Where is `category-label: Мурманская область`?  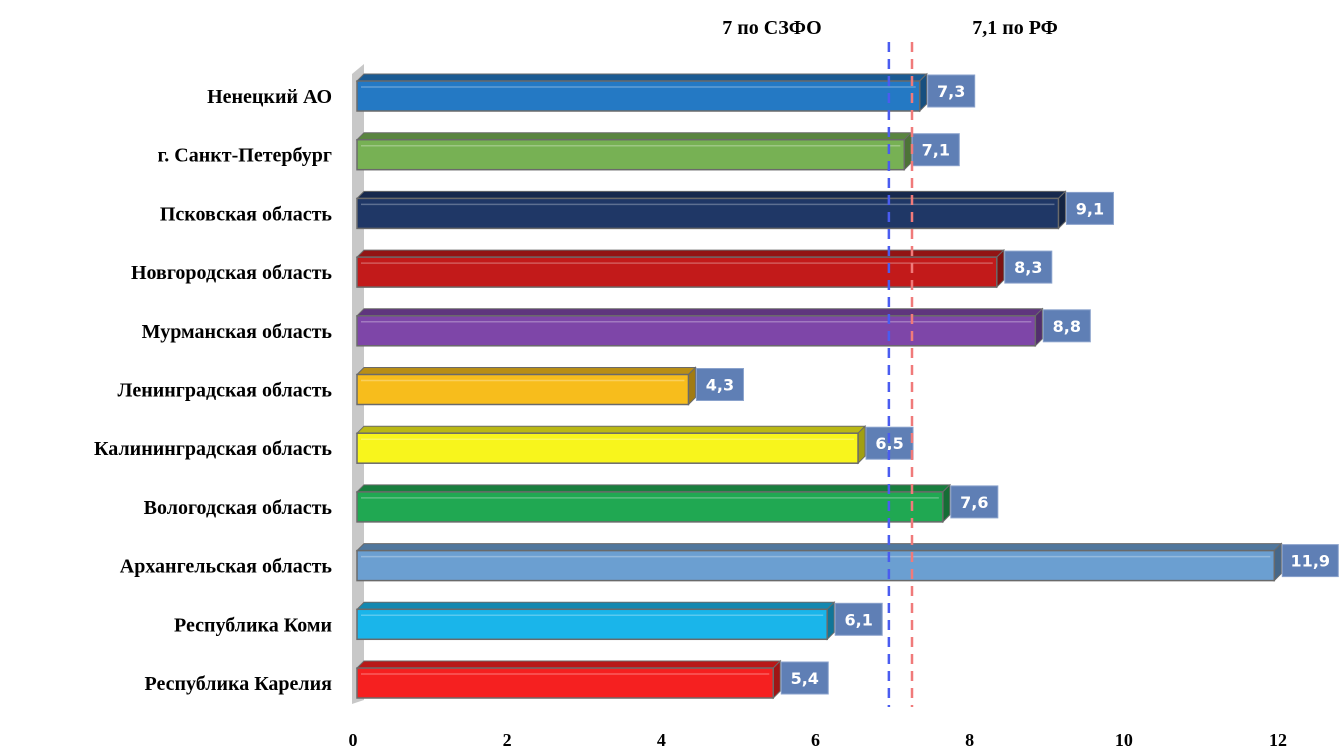 category-label: Мурманская область is located at coordinates (237, 332).